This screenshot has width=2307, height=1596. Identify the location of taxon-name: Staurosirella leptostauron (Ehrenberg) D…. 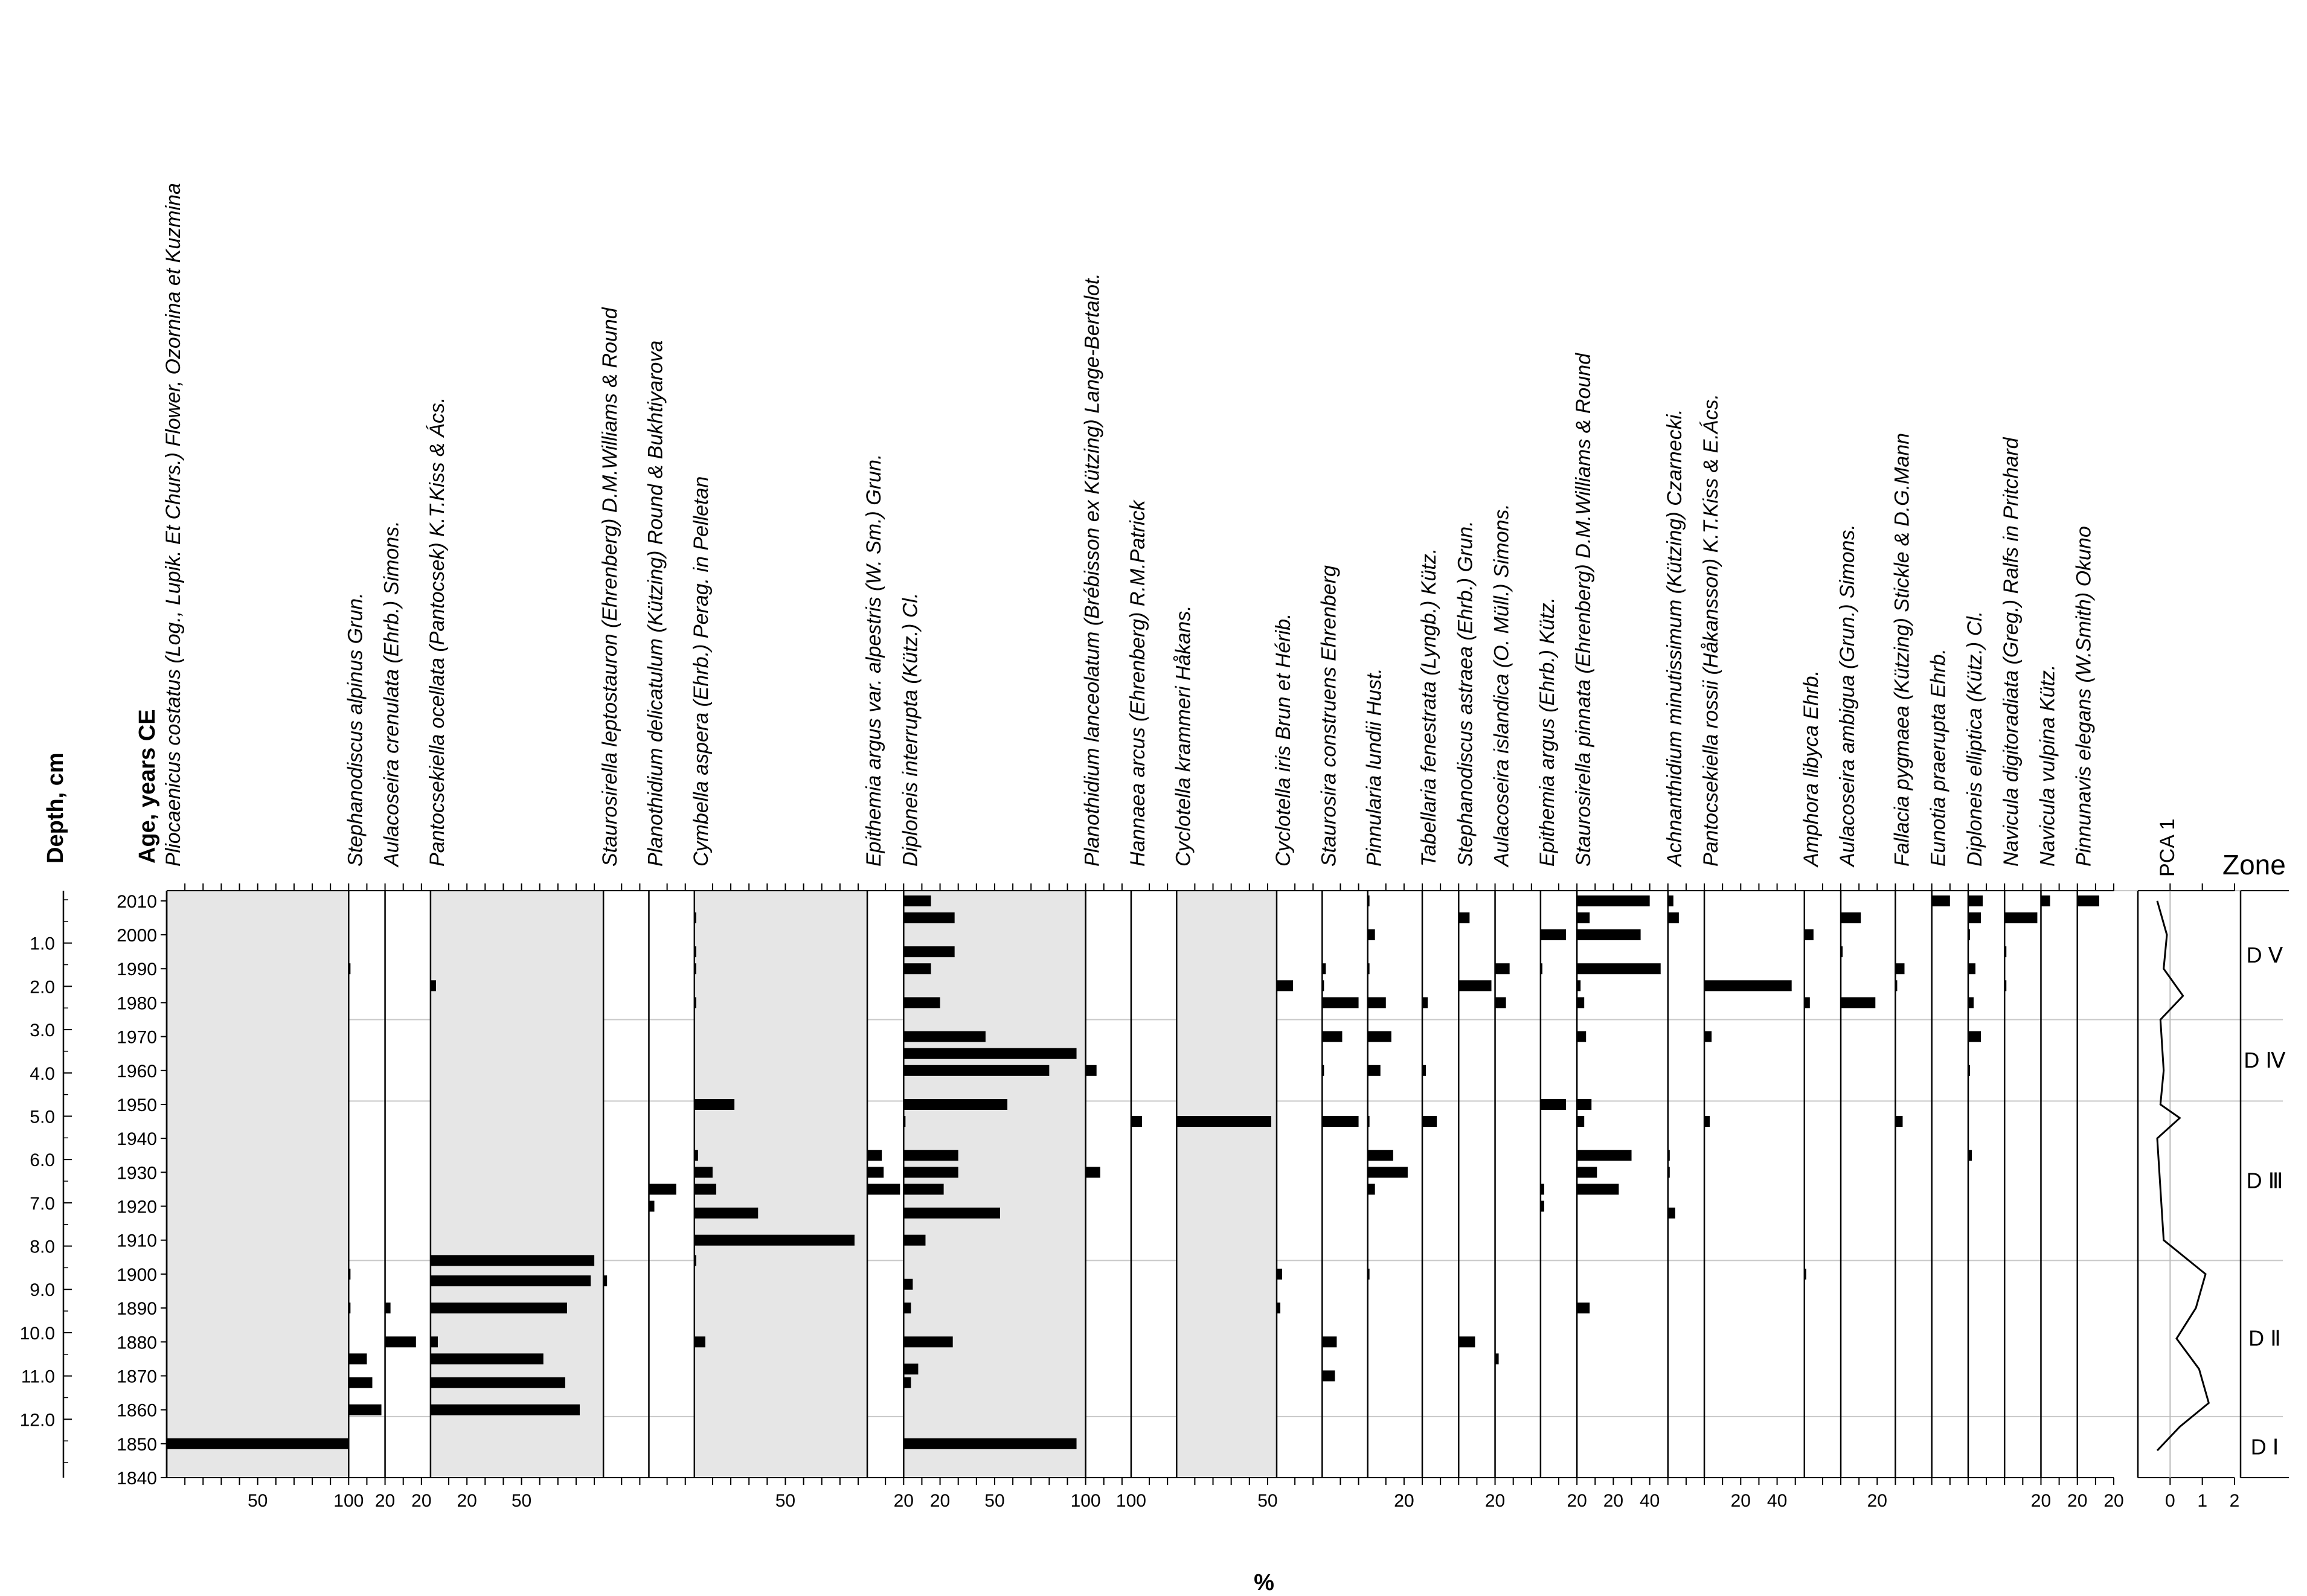
(609, 587).